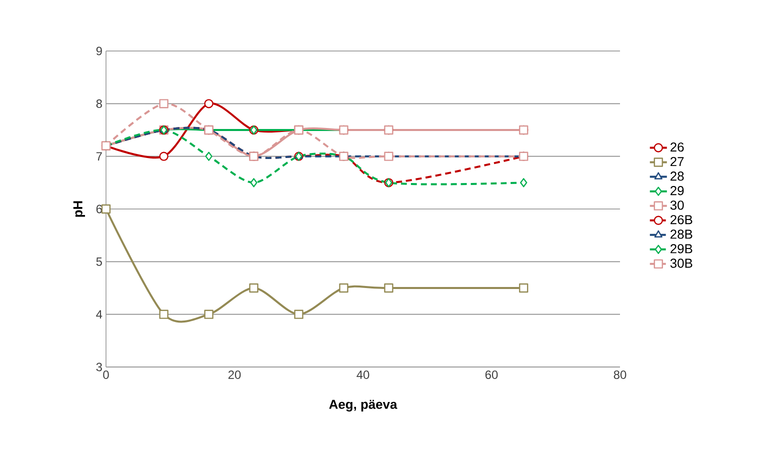 Image resolution: width=766 pixels, height=459 pixels. I want to click on legend-label: 29B, so click(681, 249).